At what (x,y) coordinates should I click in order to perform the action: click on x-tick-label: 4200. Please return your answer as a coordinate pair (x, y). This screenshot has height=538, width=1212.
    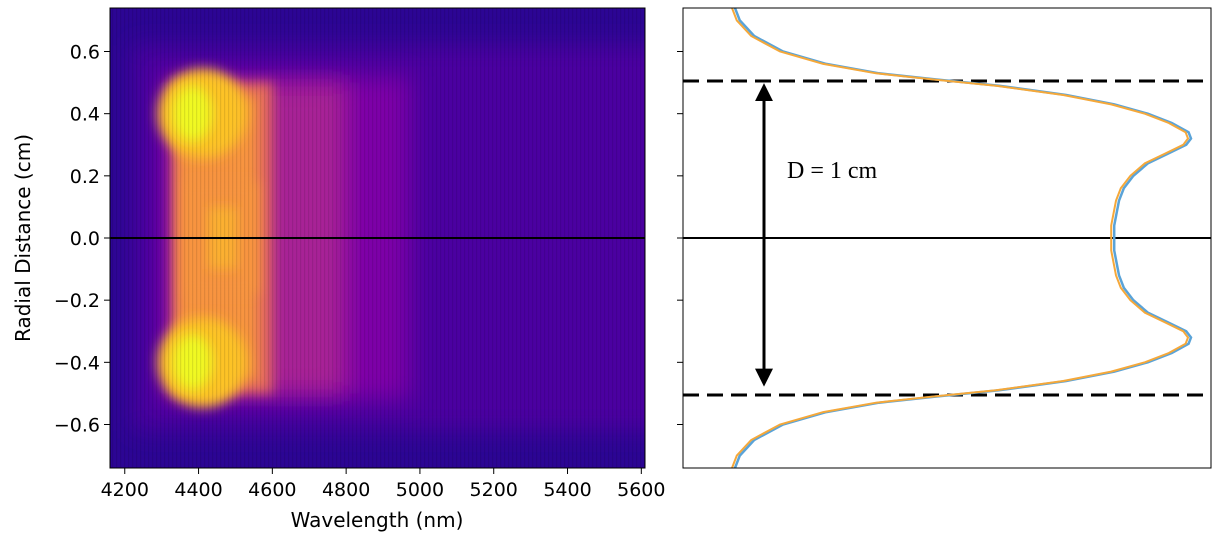
    Looking at the image, I should click on (125, 490).